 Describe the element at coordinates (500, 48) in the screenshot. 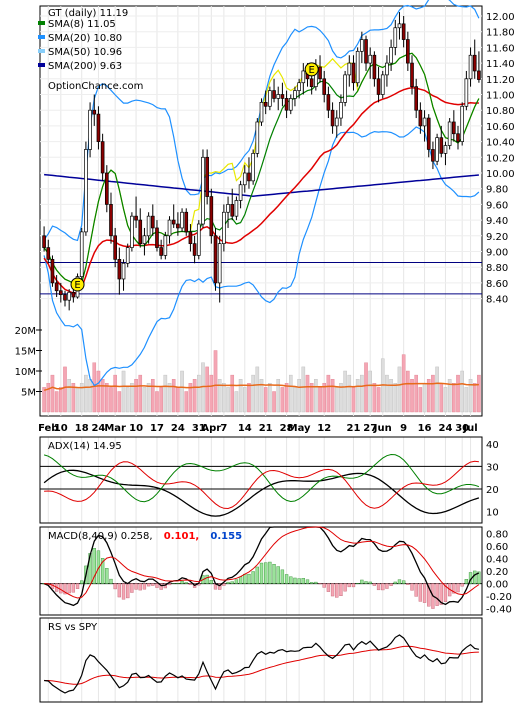

I see `price-tick-label: 11.60` at that location.